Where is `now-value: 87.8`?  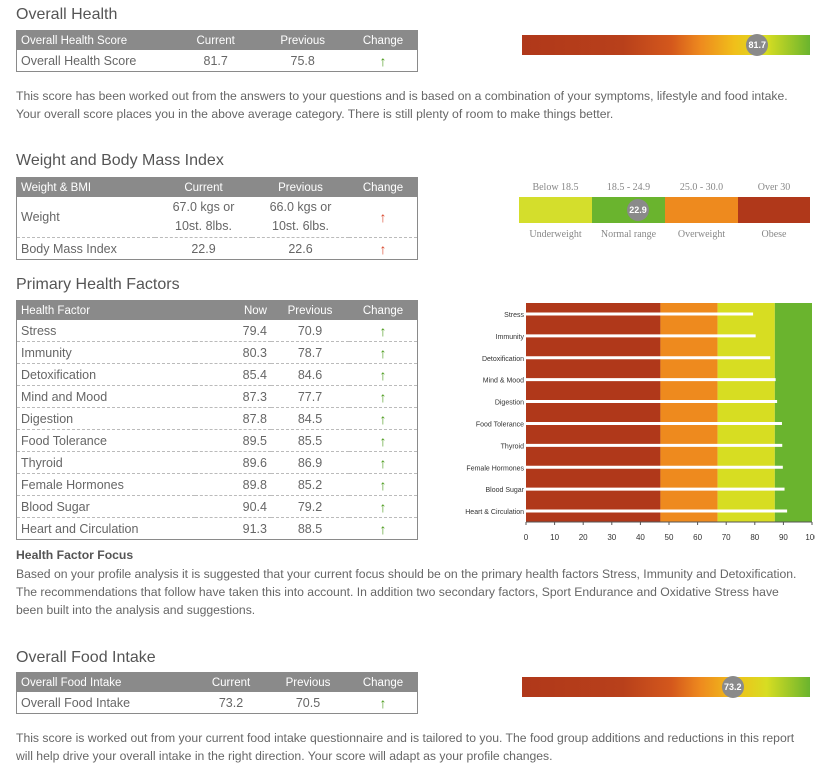
now-value: 87.8 is located at coordinates (233, 418).